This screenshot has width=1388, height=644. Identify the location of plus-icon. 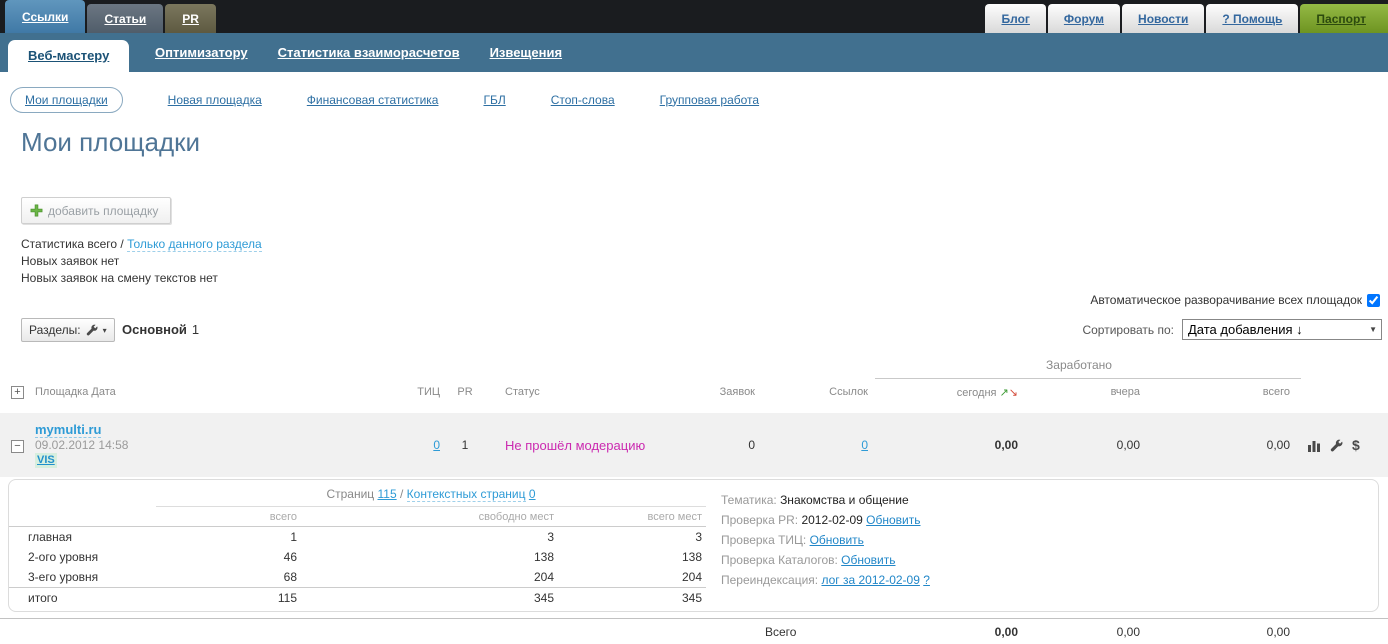
(36, 210).